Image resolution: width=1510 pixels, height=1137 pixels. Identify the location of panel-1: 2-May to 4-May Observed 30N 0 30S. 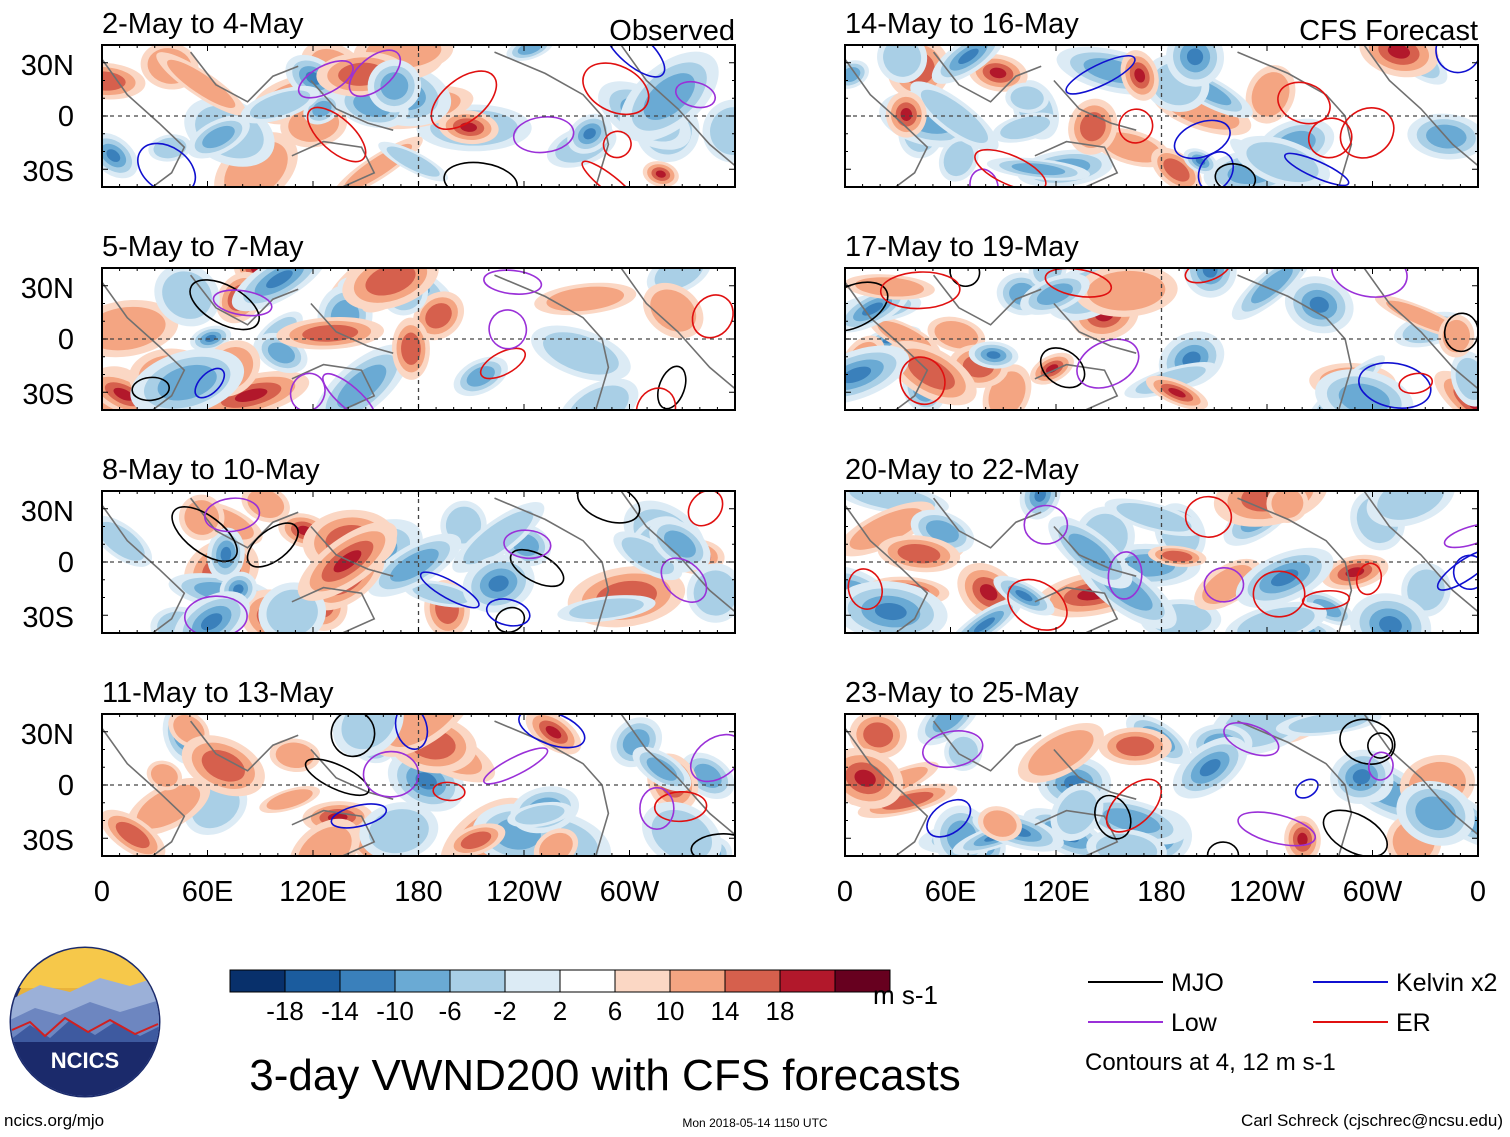
(378, 98).